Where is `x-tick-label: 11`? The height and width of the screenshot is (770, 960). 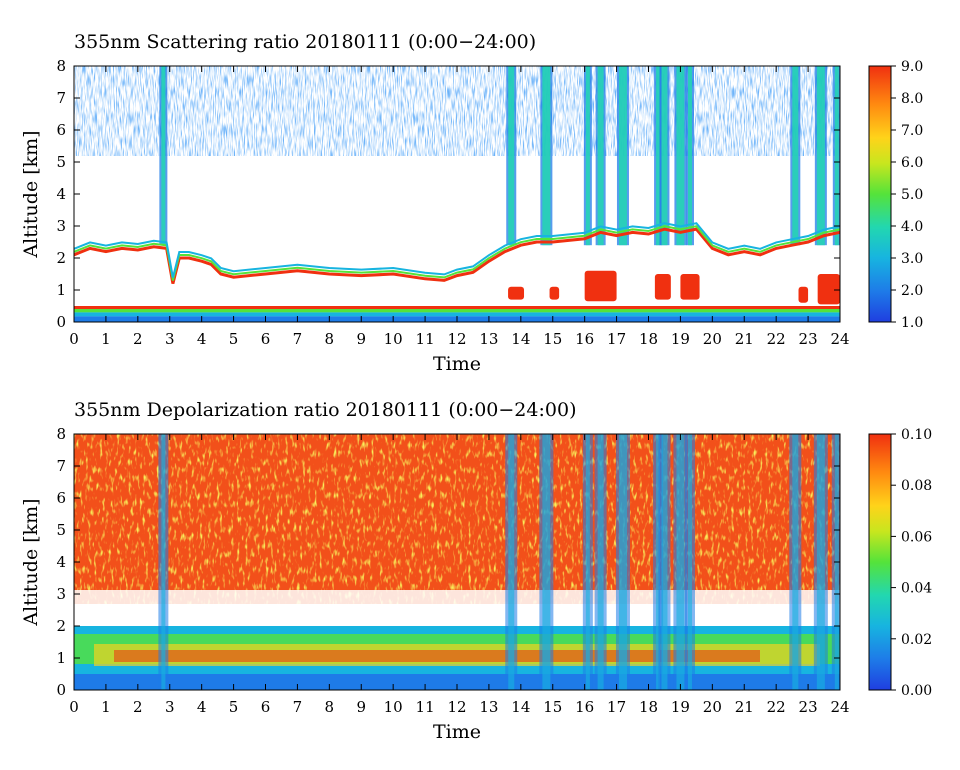 x-tick-label: 11 is located at coordinates (425, 707).